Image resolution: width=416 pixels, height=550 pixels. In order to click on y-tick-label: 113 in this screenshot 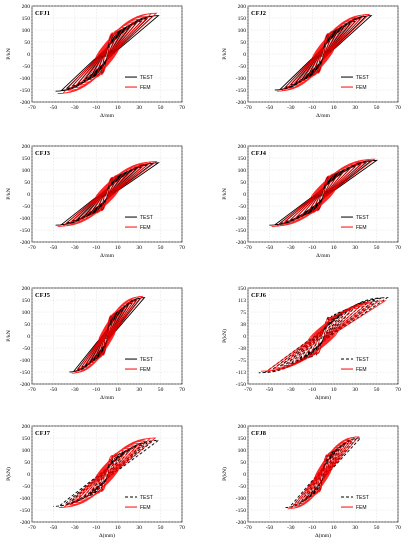, I will do `click(242, 301)`.